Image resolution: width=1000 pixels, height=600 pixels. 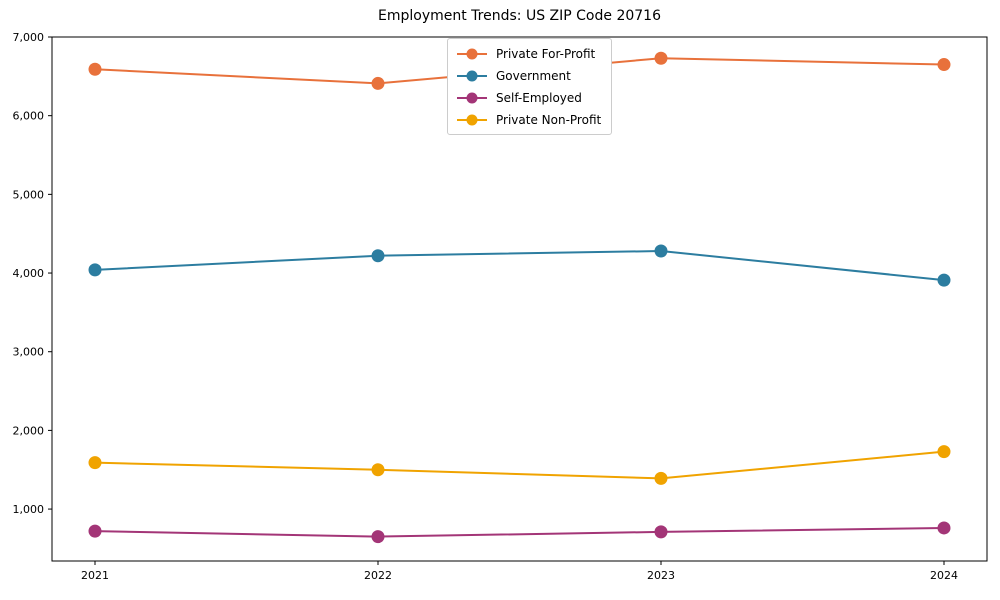 I want to click on series-line-government, so click(x=519, y=266).